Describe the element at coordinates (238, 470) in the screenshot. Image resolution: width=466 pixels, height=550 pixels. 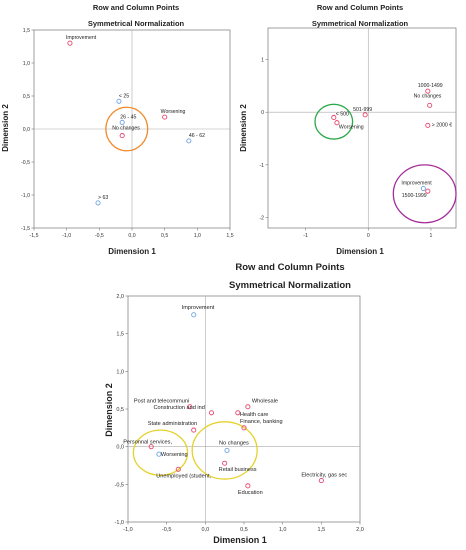
I see `chart3-point-label: Retail business` at that location.